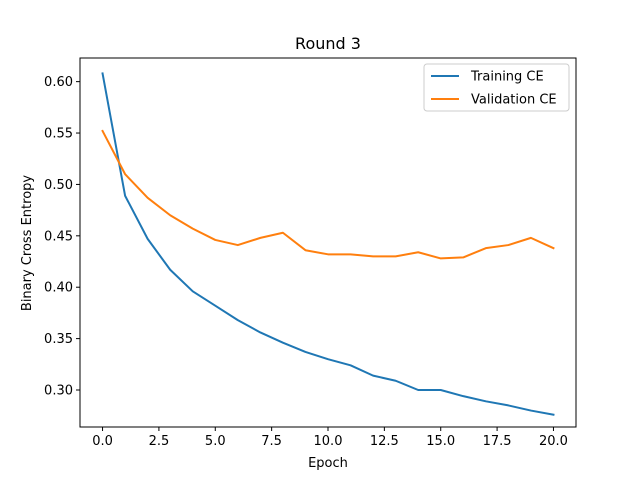 This screenshot has width=640, height=480. Describe the element at coordinates (553, 441) in the screenshot. I see `x-tick-label: 20.0` at that location.